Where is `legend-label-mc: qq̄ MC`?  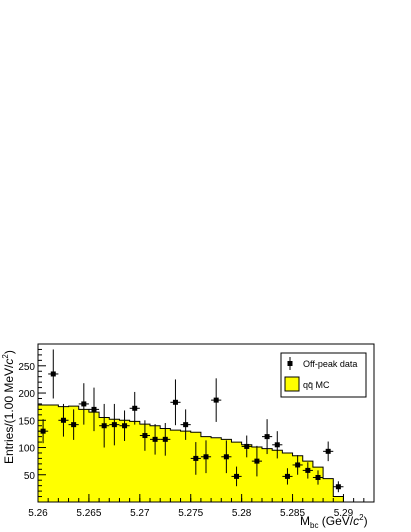 legend-label-mc: qq̄ MC is located at coordinates (316, 385).